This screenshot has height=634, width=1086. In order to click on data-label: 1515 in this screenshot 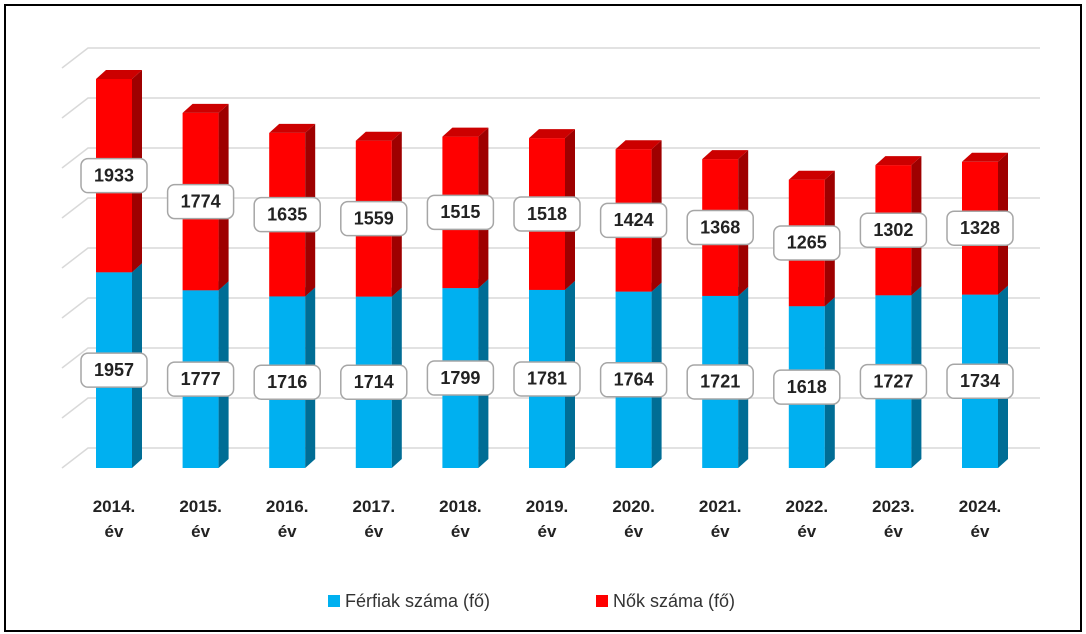, I will do `click(460, 212)`.